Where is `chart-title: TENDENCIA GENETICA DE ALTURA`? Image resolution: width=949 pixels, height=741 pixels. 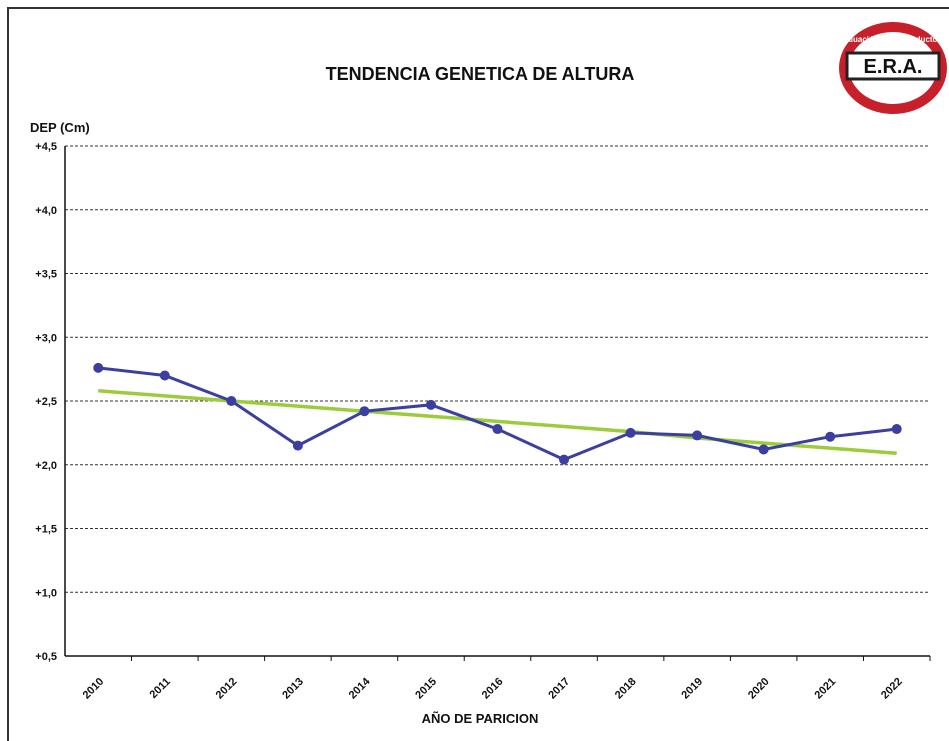 chart-title: TENDENCIA GENETICA DE ALTURA is located at coordinates (480, 74).